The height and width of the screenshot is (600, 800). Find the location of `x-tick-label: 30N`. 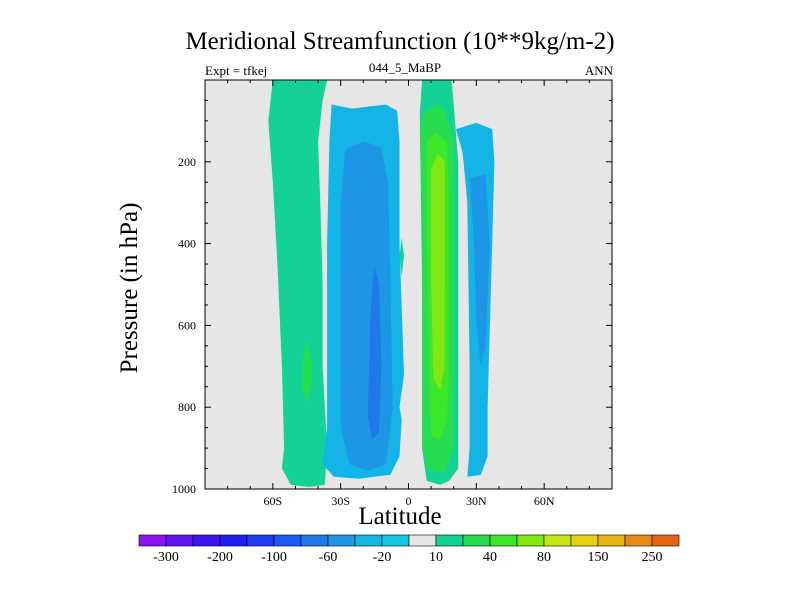

x-tick-label: 30N is located at coordinates (476, 501).